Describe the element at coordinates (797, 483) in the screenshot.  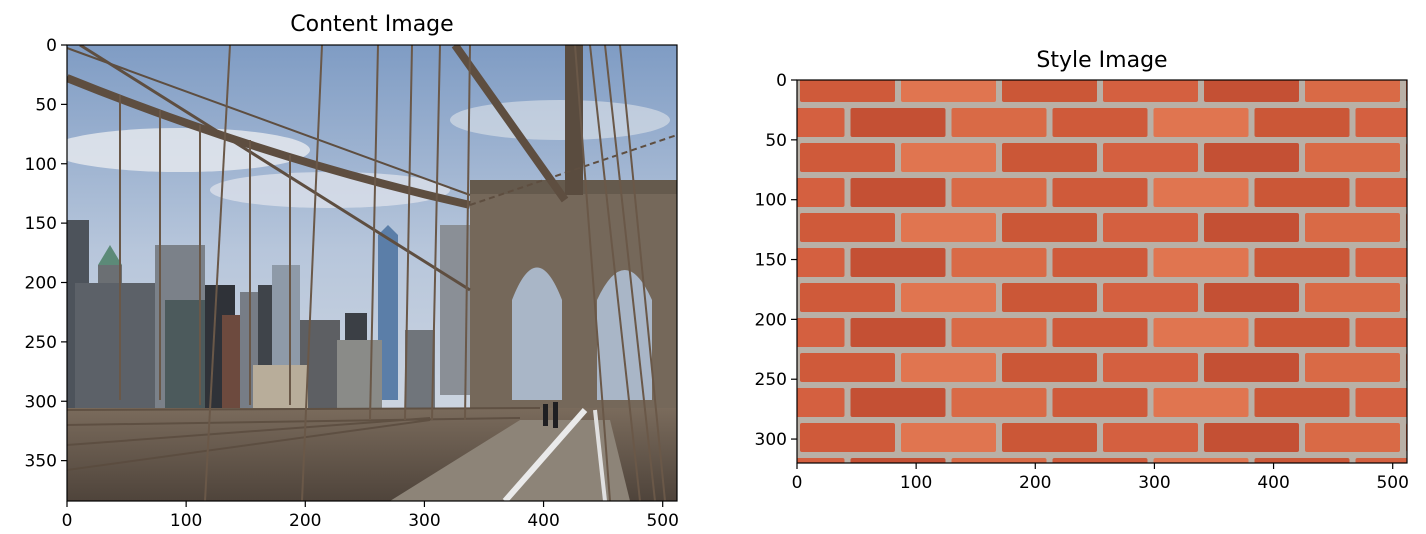
I see `style-xtick-label: 0` at that location.